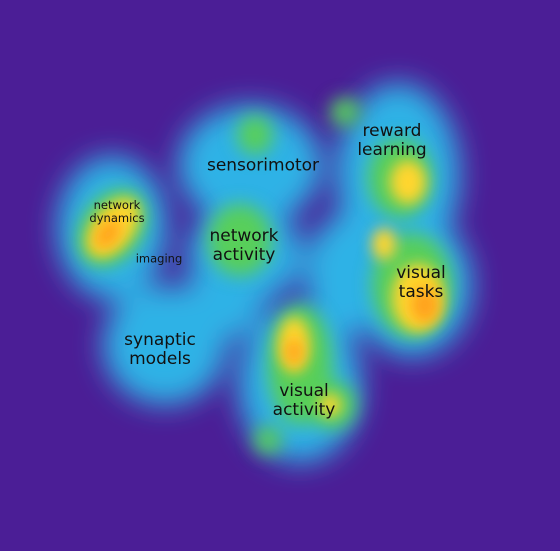  Describe the element at coordinates (345, 275) in the screenshot. I see `cluster-bridge-halo` at that location.